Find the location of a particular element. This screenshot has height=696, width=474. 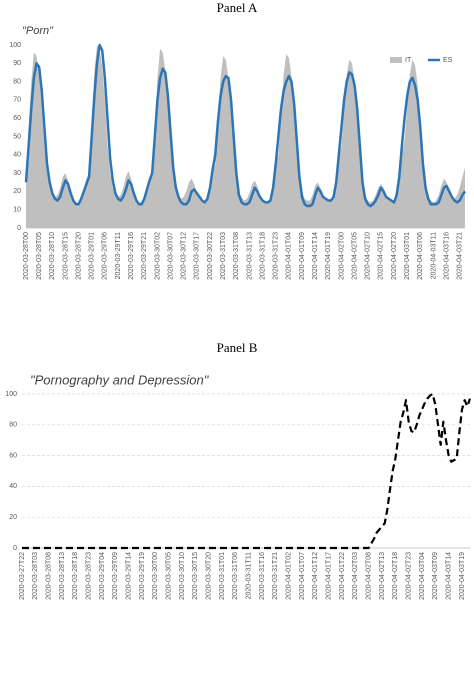

x-tick-label: 2020-03-28T18 is located at coordinates (75, 576).